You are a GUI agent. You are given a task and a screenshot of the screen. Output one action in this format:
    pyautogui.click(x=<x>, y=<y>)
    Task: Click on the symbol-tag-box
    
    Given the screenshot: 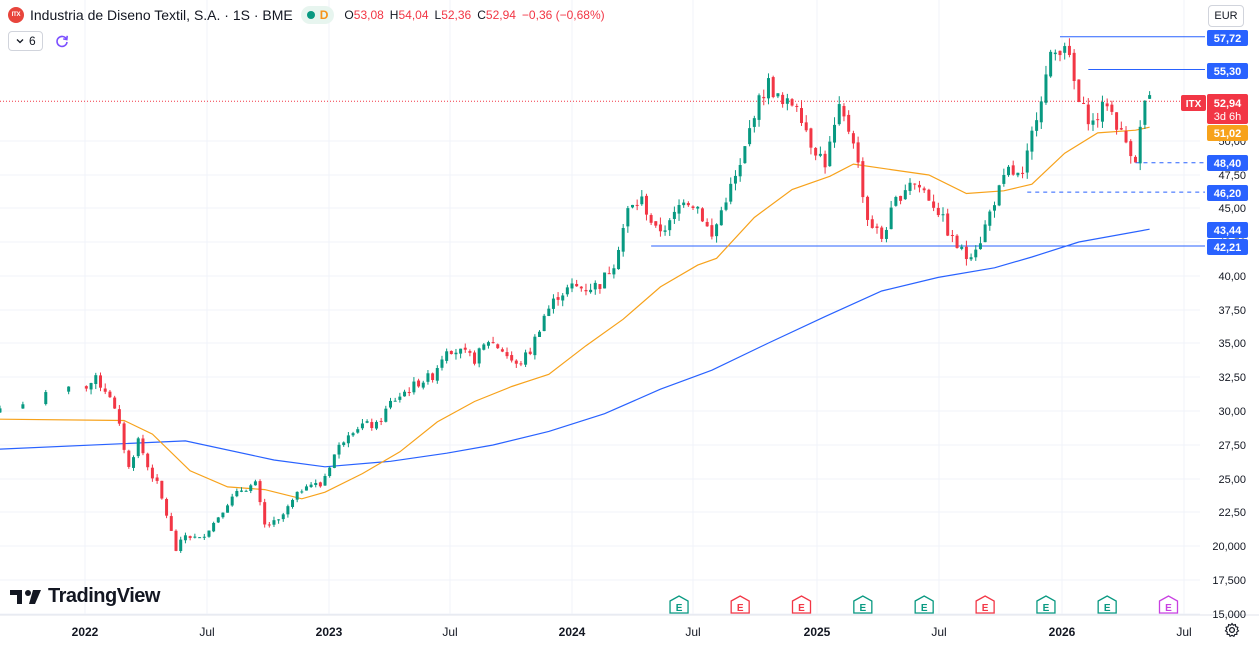 What is the action you would take?
    pyautogui.click(x=1193, y=103)
    